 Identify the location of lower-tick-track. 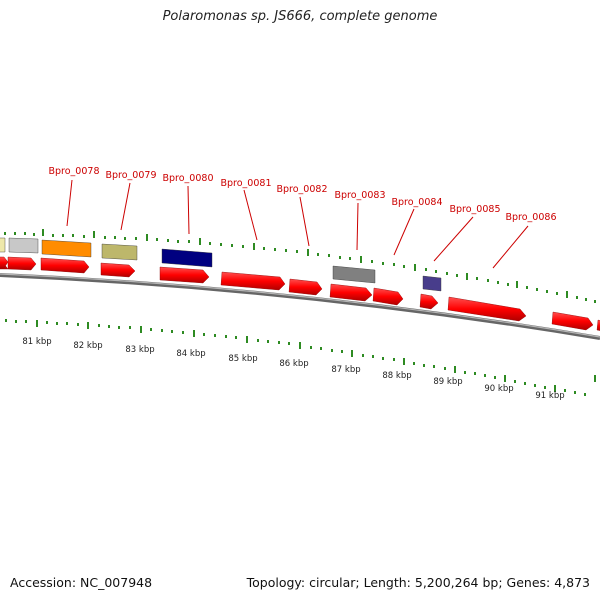
(300, 357).